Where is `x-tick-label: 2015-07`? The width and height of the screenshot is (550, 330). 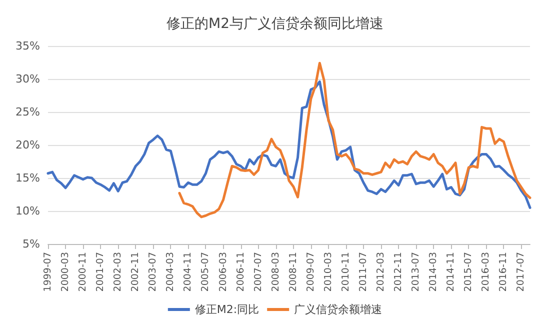 x-tick-label: 2015-07 is located at coordinates (468, 272).